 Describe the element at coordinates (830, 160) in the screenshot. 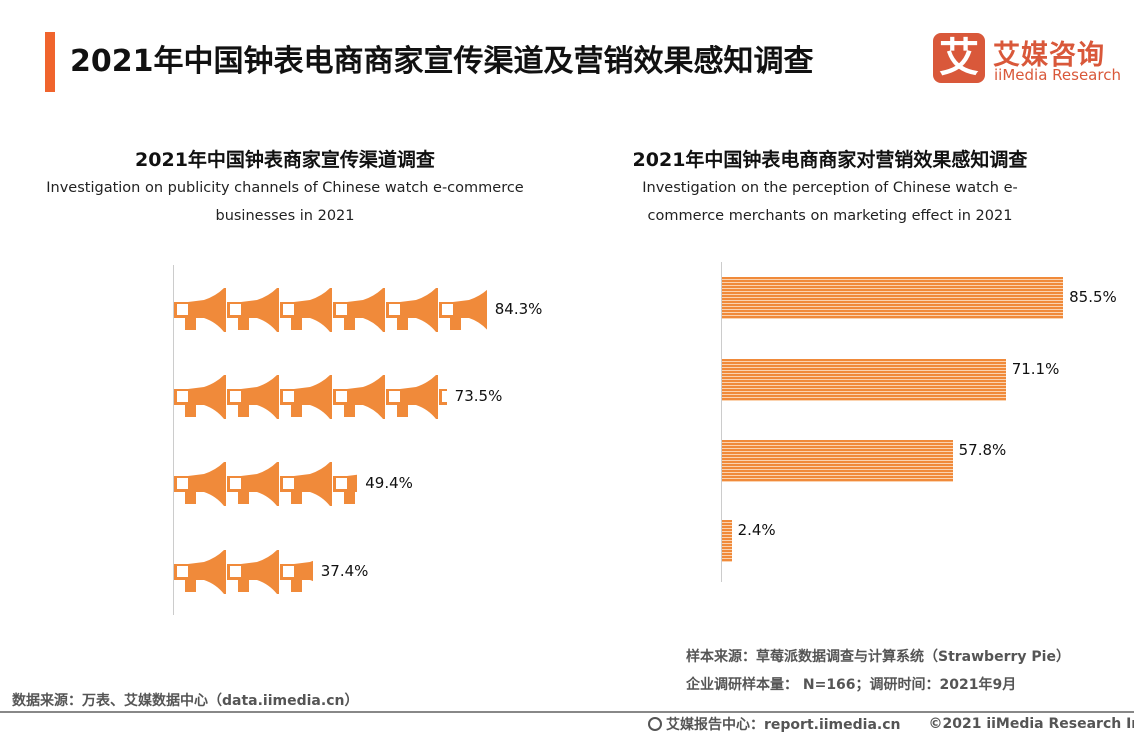

I see `right-chart-title: 2021年中国钟表电商商家对营销效果感知调查` at that location.